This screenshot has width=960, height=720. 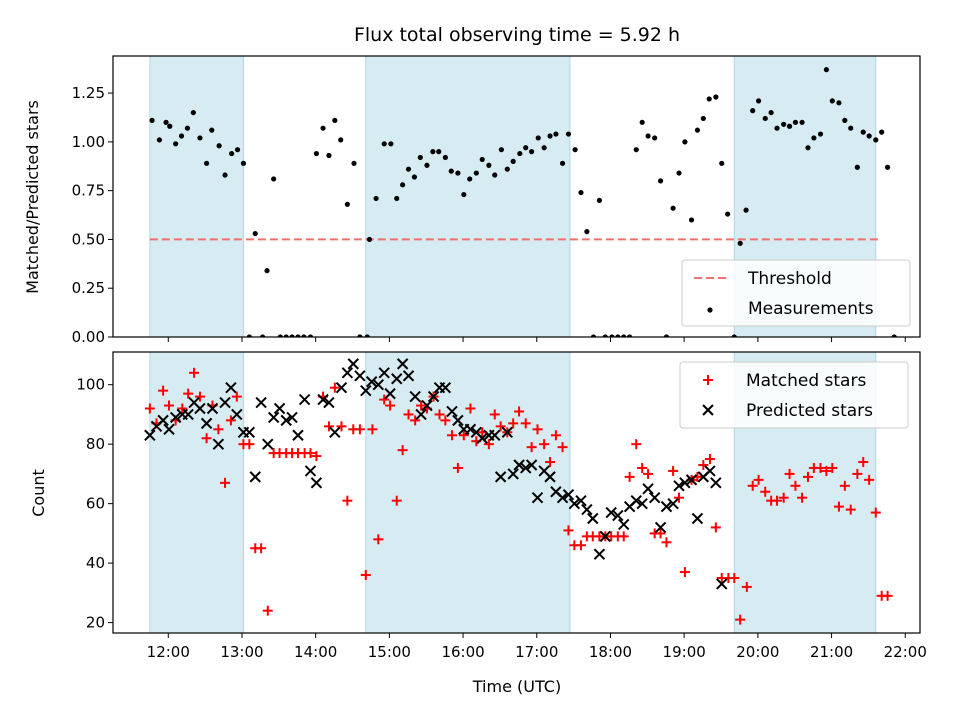 What do you see at coordinates (90, 385) in the screenshot?
I see `y-tick-label: 100` at bounding box center [90, 385].